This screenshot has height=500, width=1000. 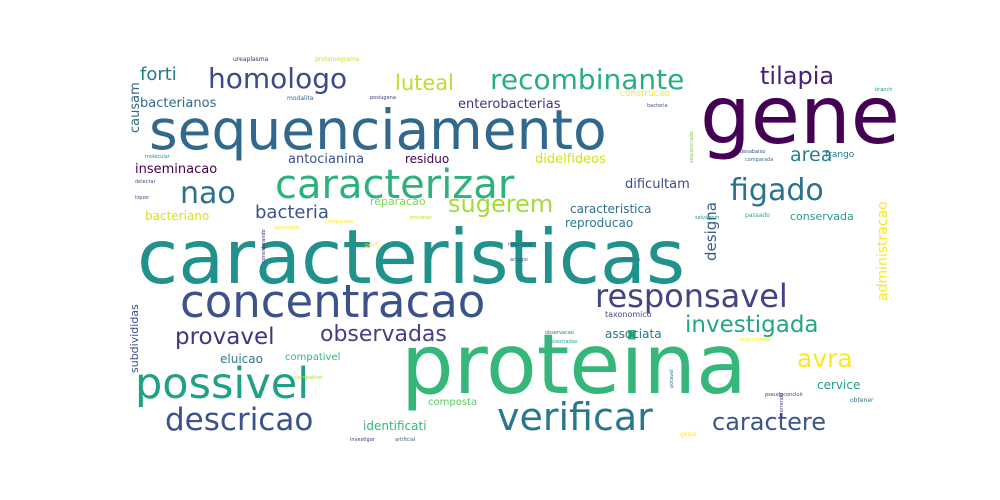 What do you see at coordinates (884, 90) in the screenshot?
I see `word: branch` at bounding box center [884, 90].